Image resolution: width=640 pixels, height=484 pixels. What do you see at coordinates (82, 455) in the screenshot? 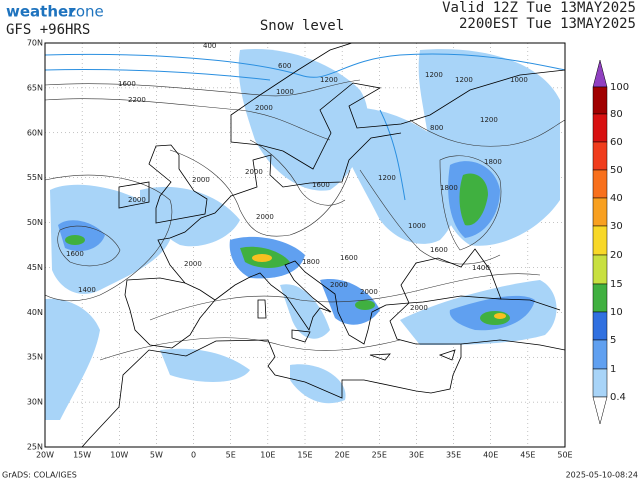
I see `longitude-label: 15W` at bounding box center [82, 455].